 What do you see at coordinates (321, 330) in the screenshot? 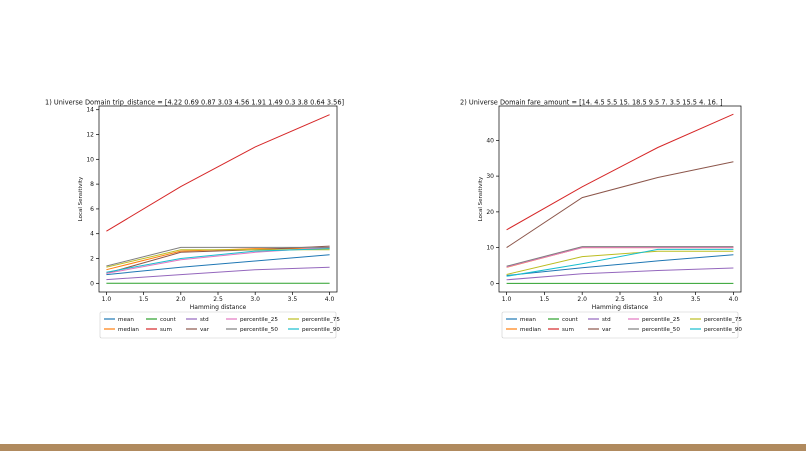
I see `chart1-legend-label: percentile_90` at bounding box center [321, 330].